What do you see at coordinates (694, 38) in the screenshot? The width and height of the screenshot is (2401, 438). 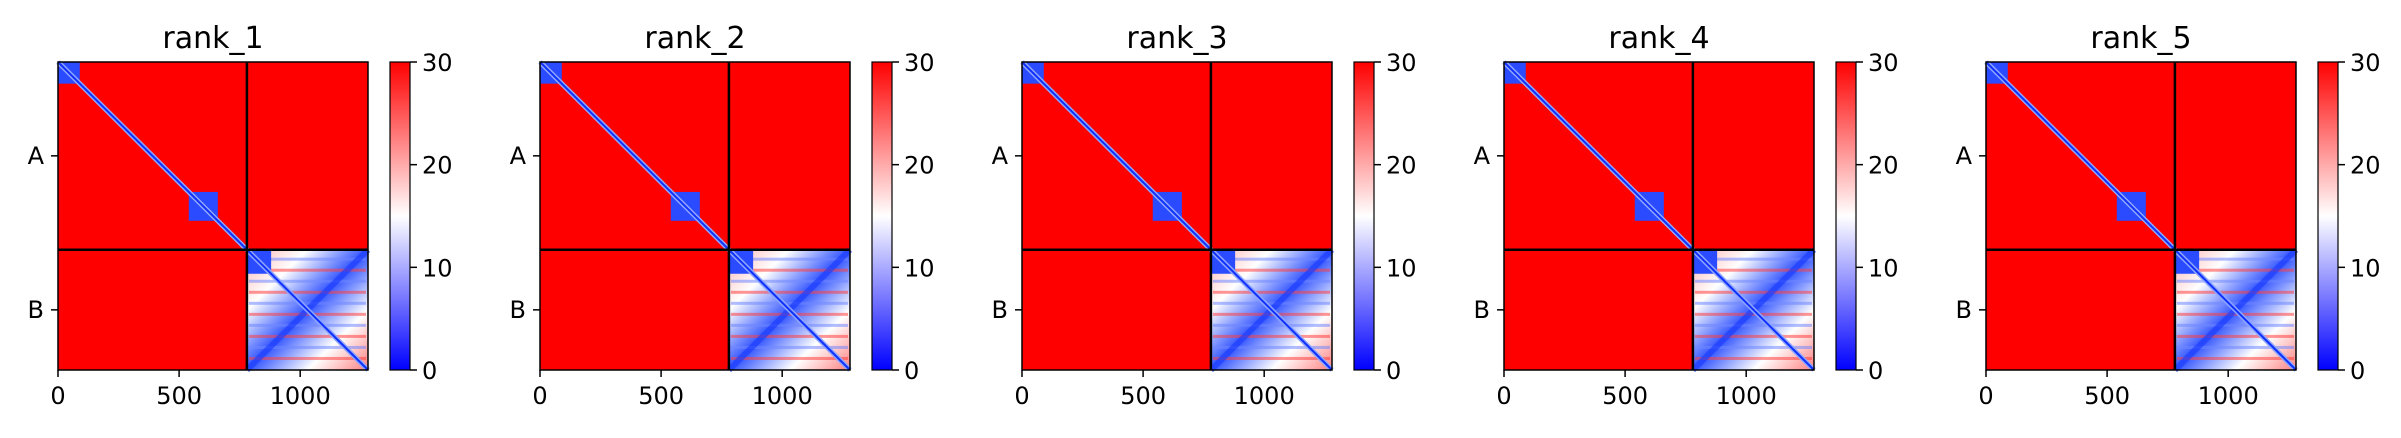 I see `panel-title: rank_2` at bounding box center [694, 38].